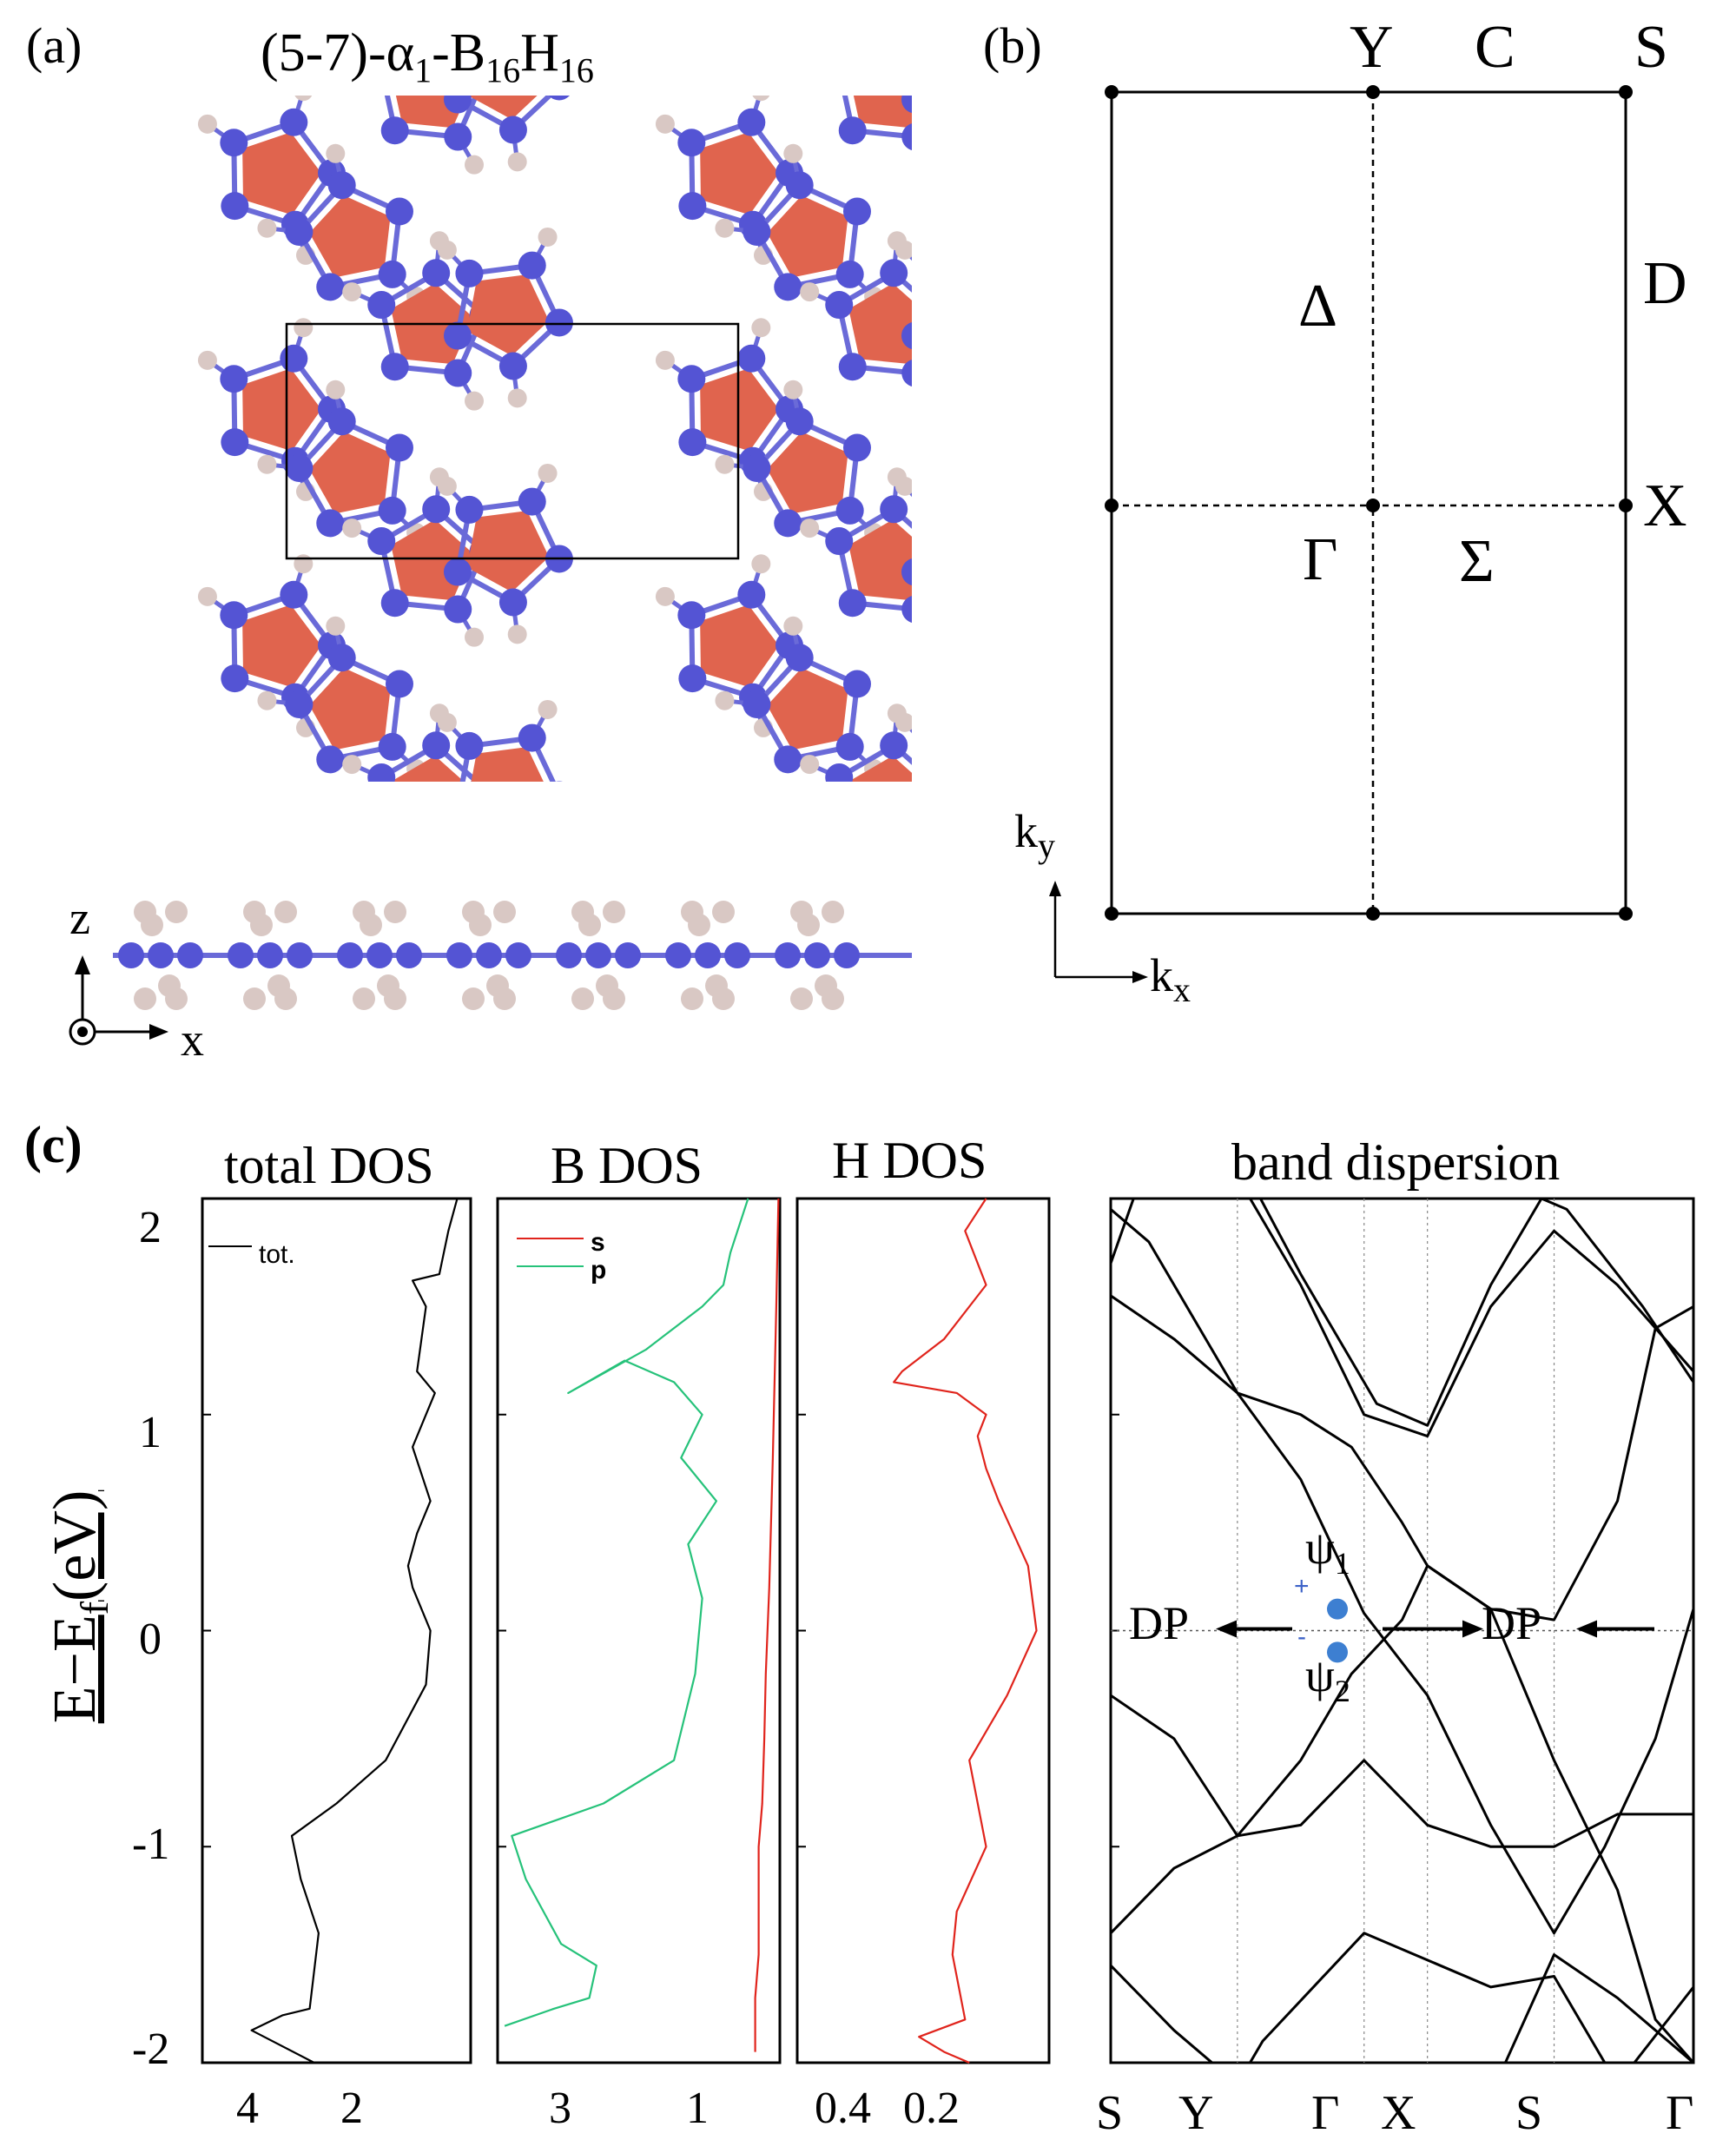 Image resolution: width=1736 pixels, height=2140 pixels. What do you see at coordinates (151, 2049) in the screenshot?
I see `ytick-minus2: -2` at bounding box center [151, 2049].